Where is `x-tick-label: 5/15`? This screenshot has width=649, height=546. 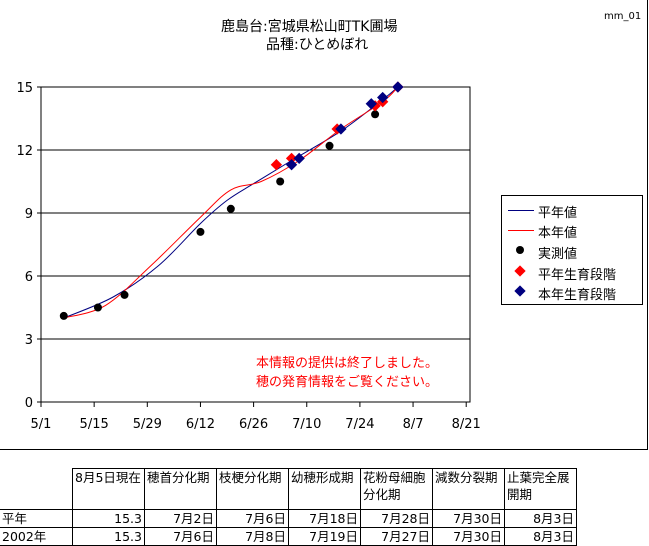 x-tick-label: 5/15 is located at coordinates (94, 424).